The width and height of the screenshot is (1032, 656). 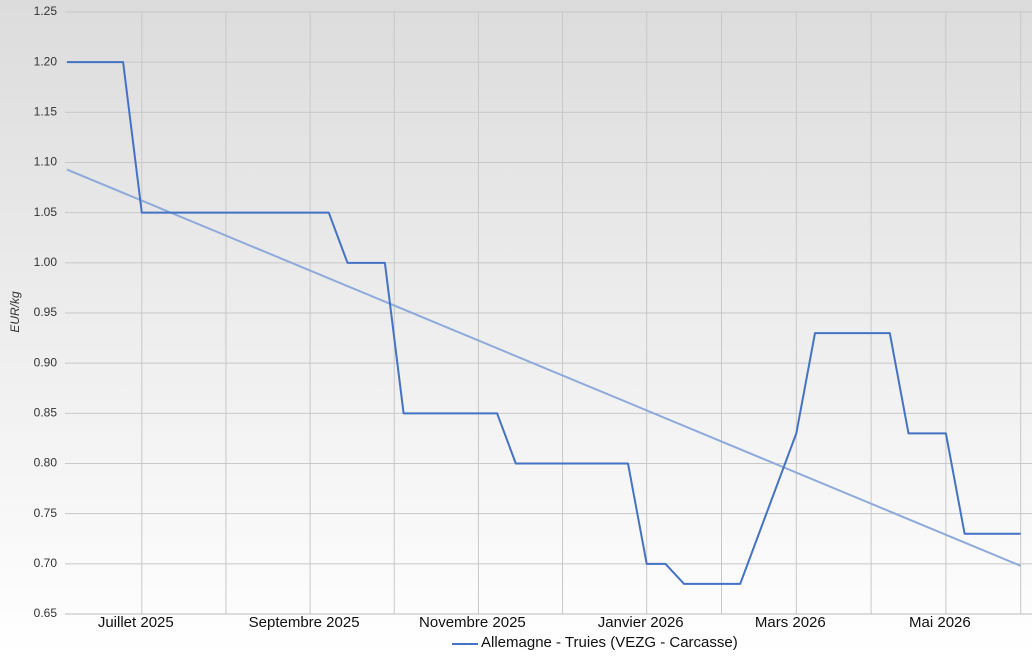 What do you see at coordinates (46, 312) in the screenshot?
I see `y-tick-label: 0.95` at bounding box center [46, 312].